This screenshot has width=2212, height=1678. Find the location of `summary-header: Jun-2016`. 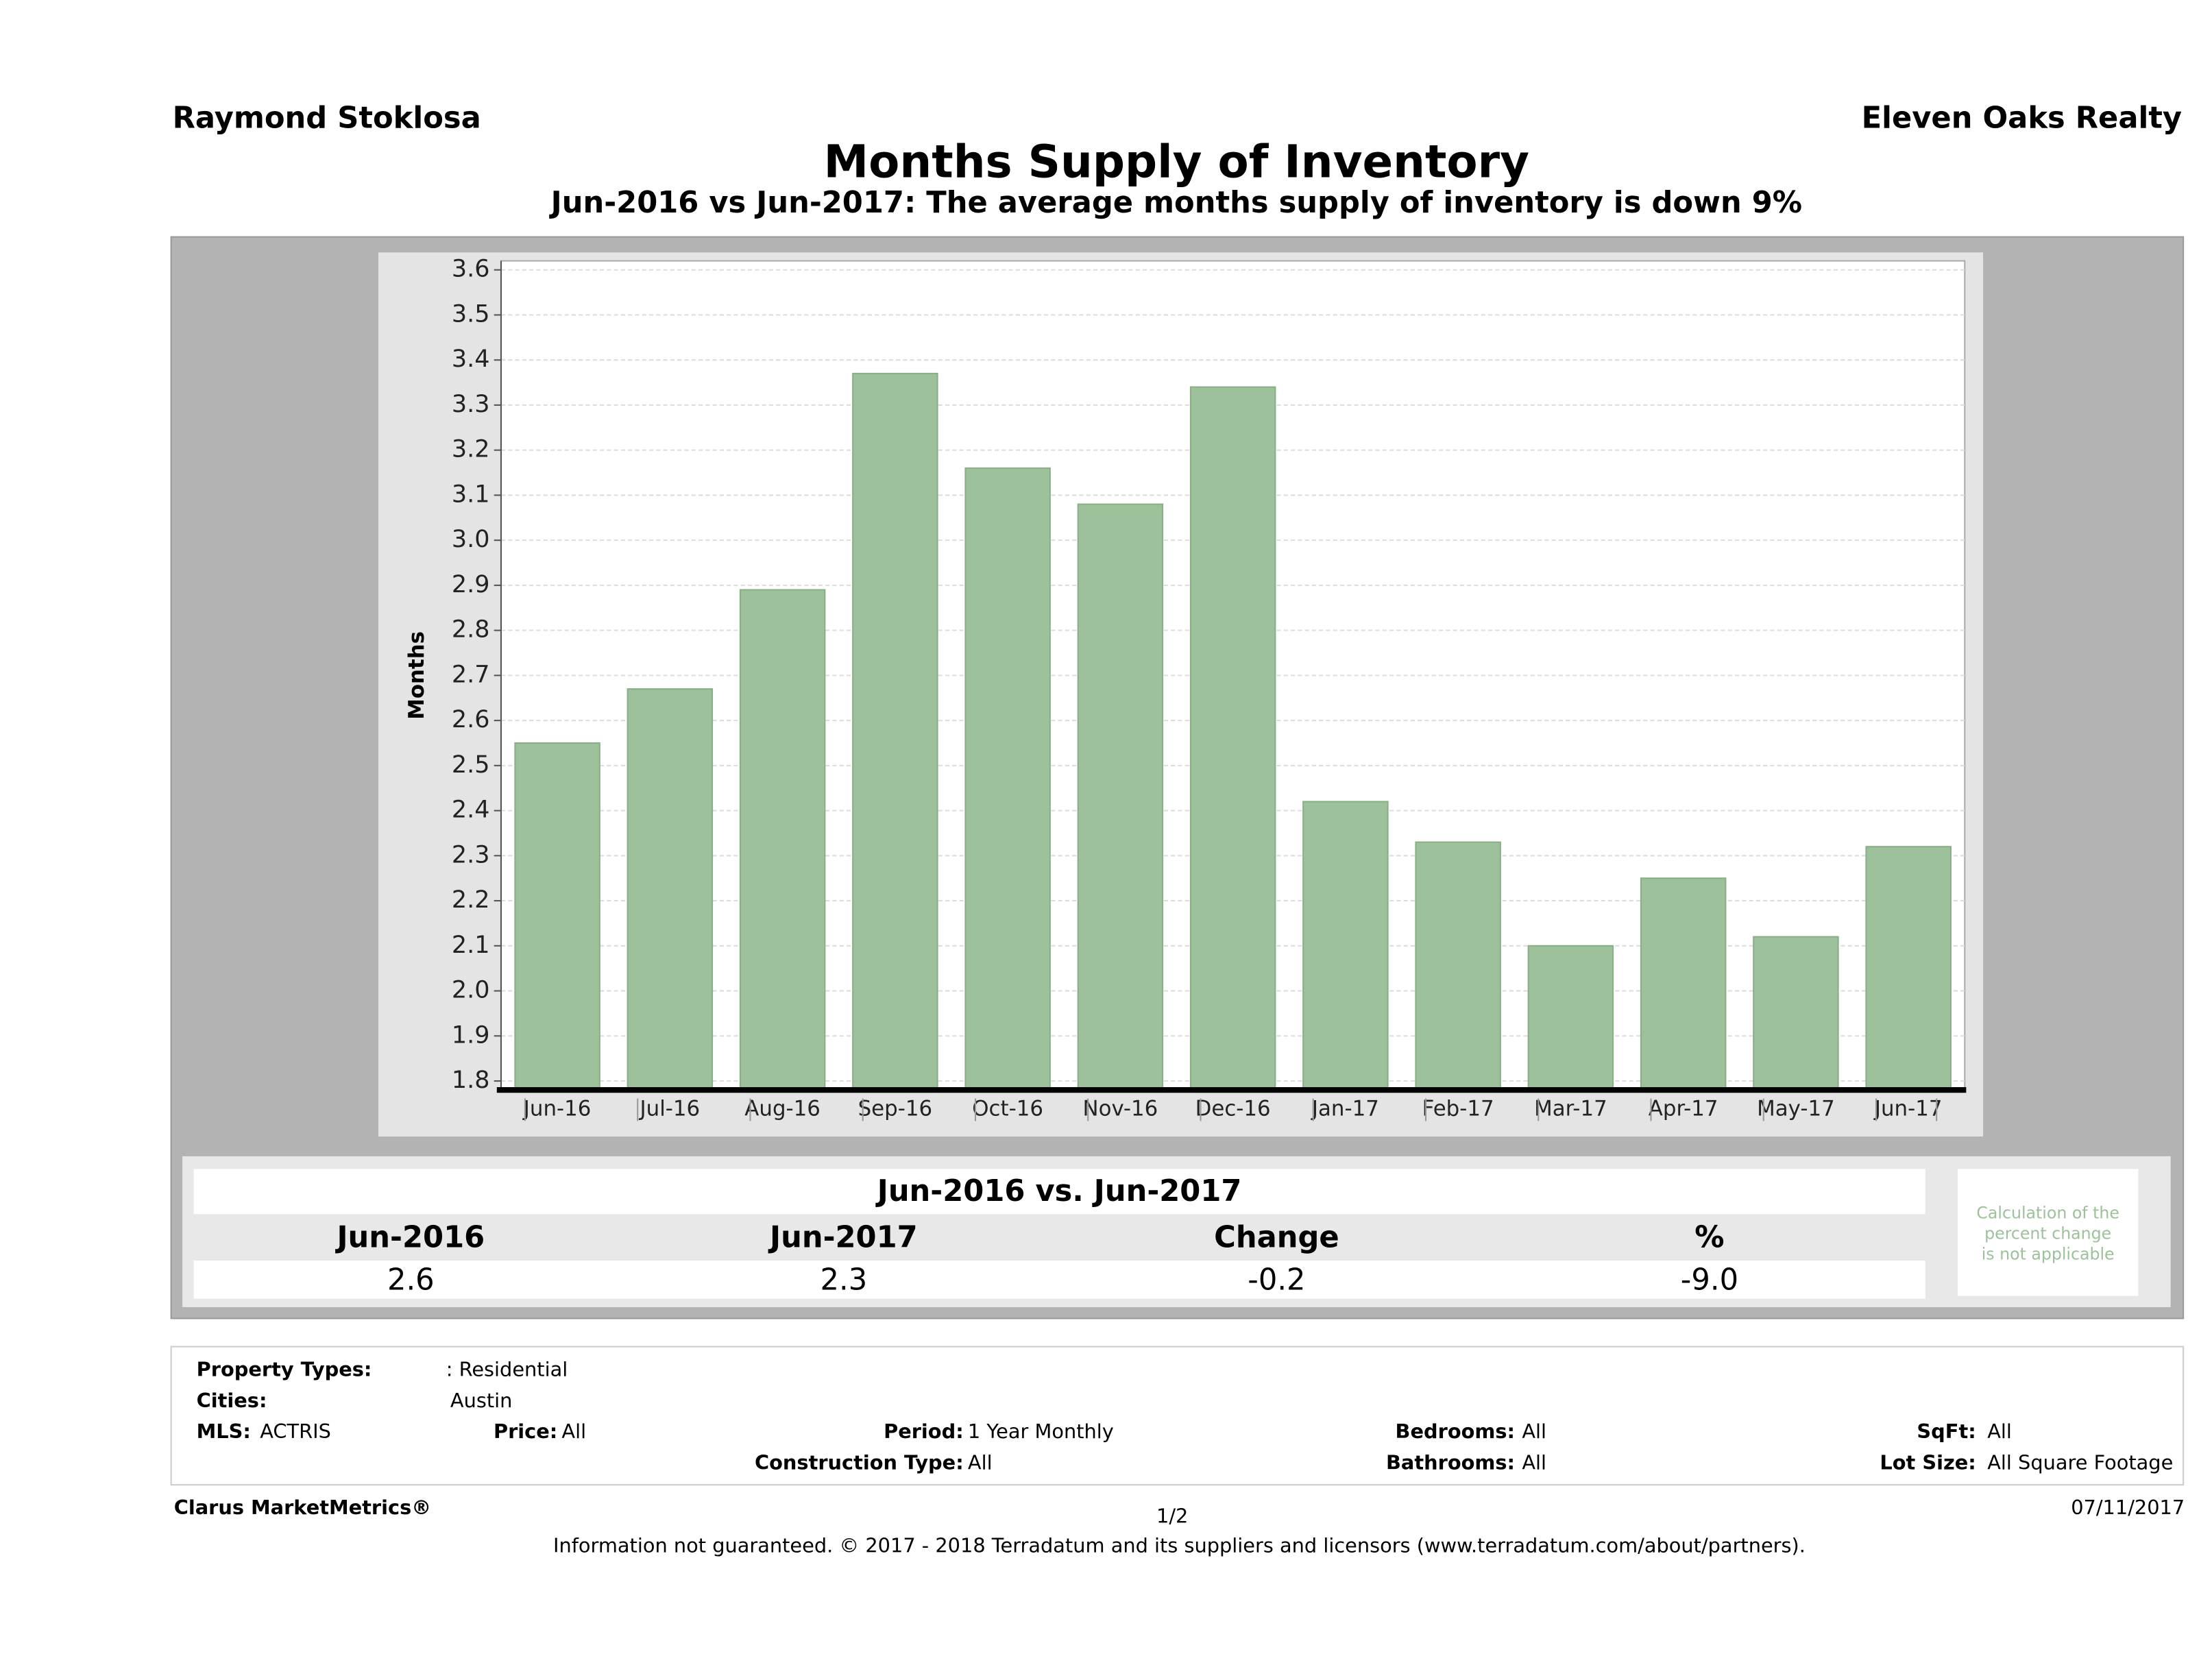

summary-header: Jun-2016 is located at coordinates (410, 1238).